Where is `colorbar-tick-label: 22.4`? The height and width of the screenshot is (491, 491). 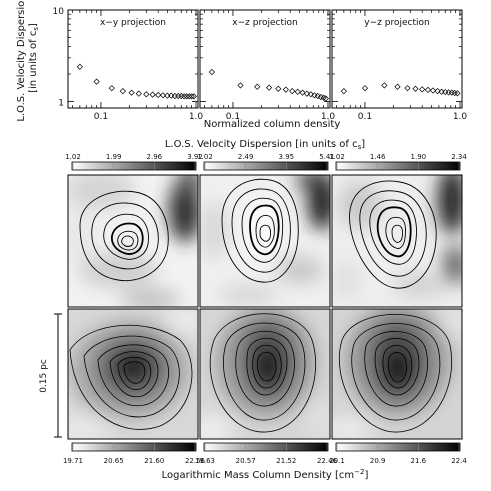
colorbar-tick-label: 22.4 is located at coordinates (459, 461).